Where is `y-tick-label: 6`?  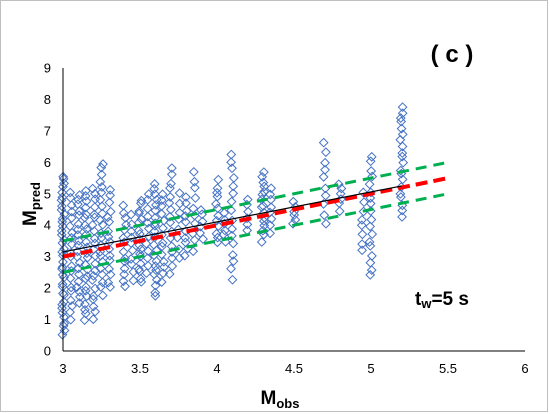
y-tick-label: 6 is located at coordinates (47, 162).